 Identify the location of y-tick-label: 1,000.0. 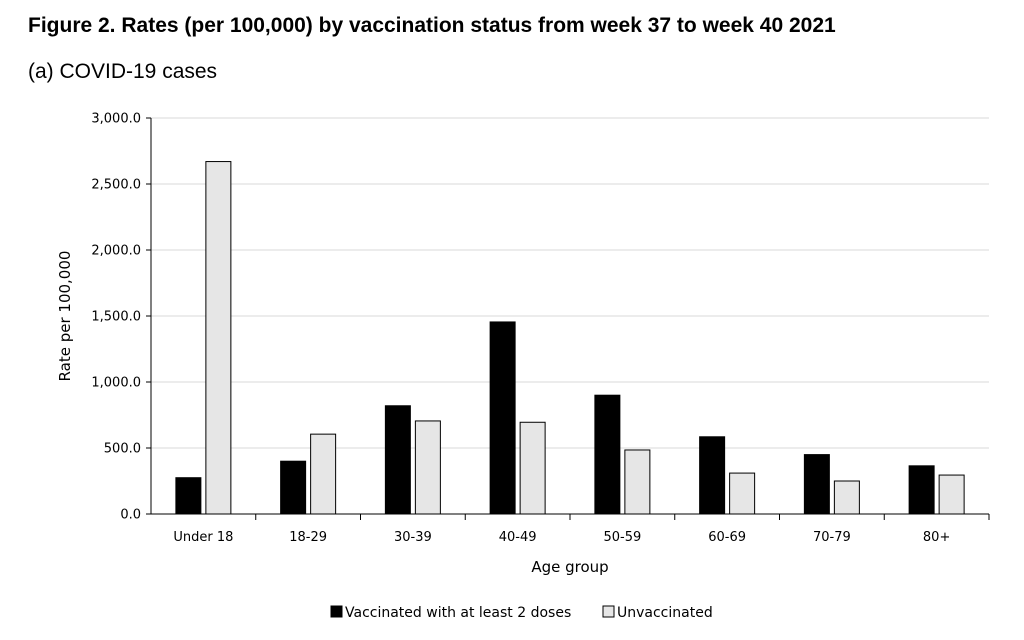
(116, 383).